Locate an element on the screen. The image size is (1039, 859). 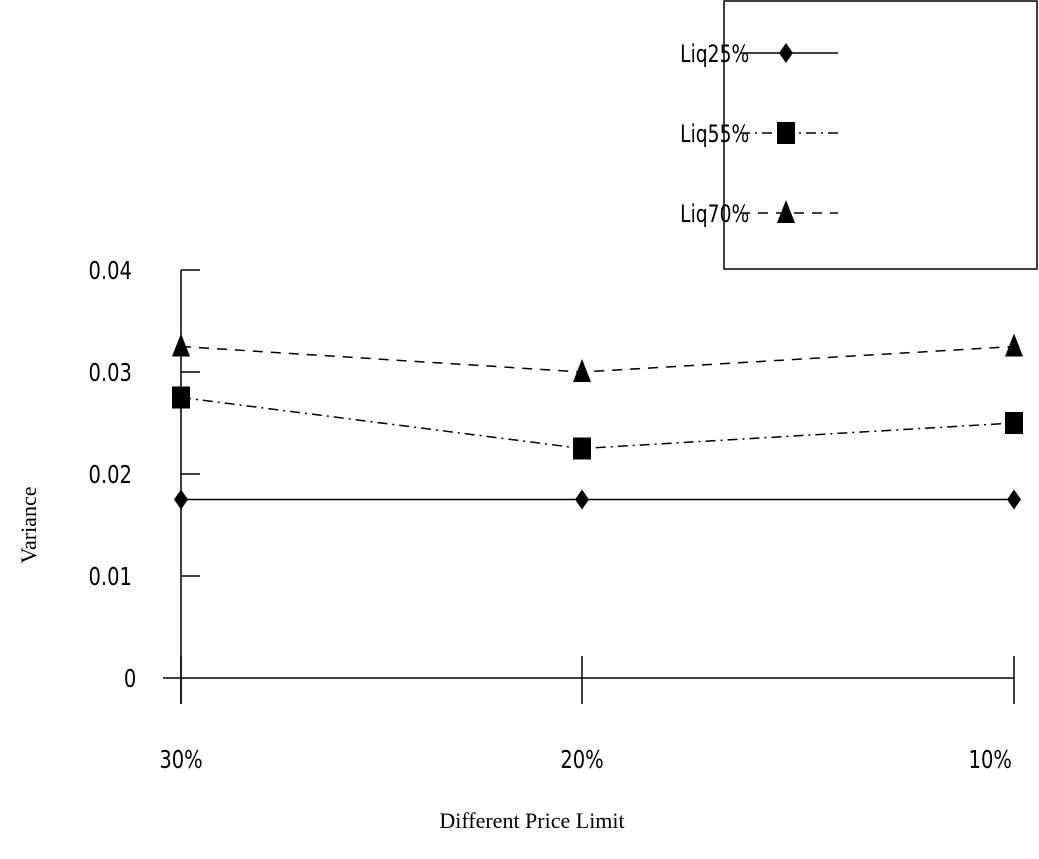
series-lines is located at coordinates (597, 423).